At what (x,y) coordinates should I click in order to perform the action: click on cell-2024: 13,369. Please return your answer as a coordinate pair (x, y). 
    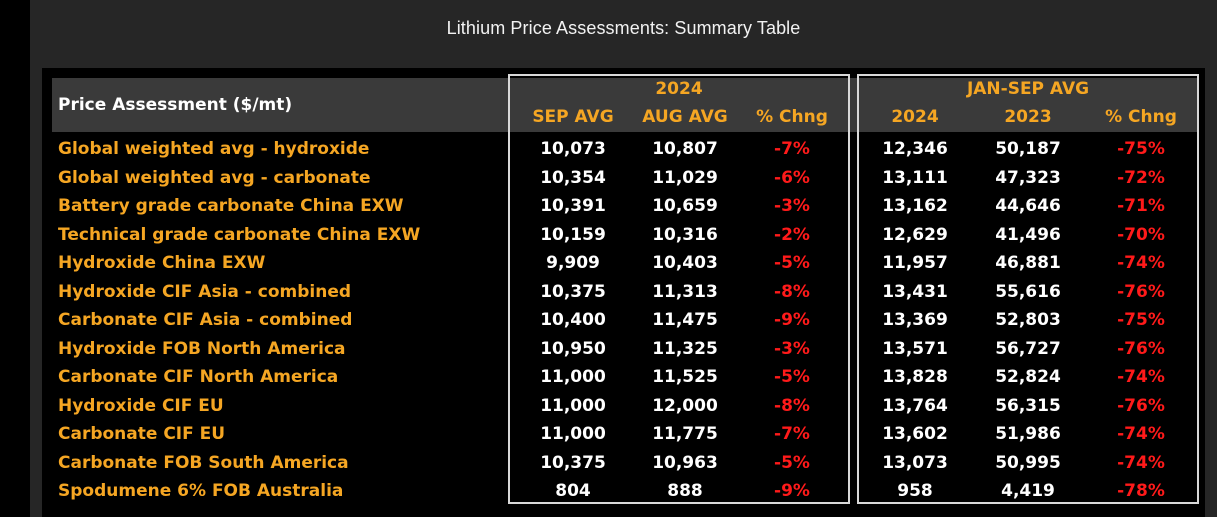
    Looking at the image, I should click on (915, 320).